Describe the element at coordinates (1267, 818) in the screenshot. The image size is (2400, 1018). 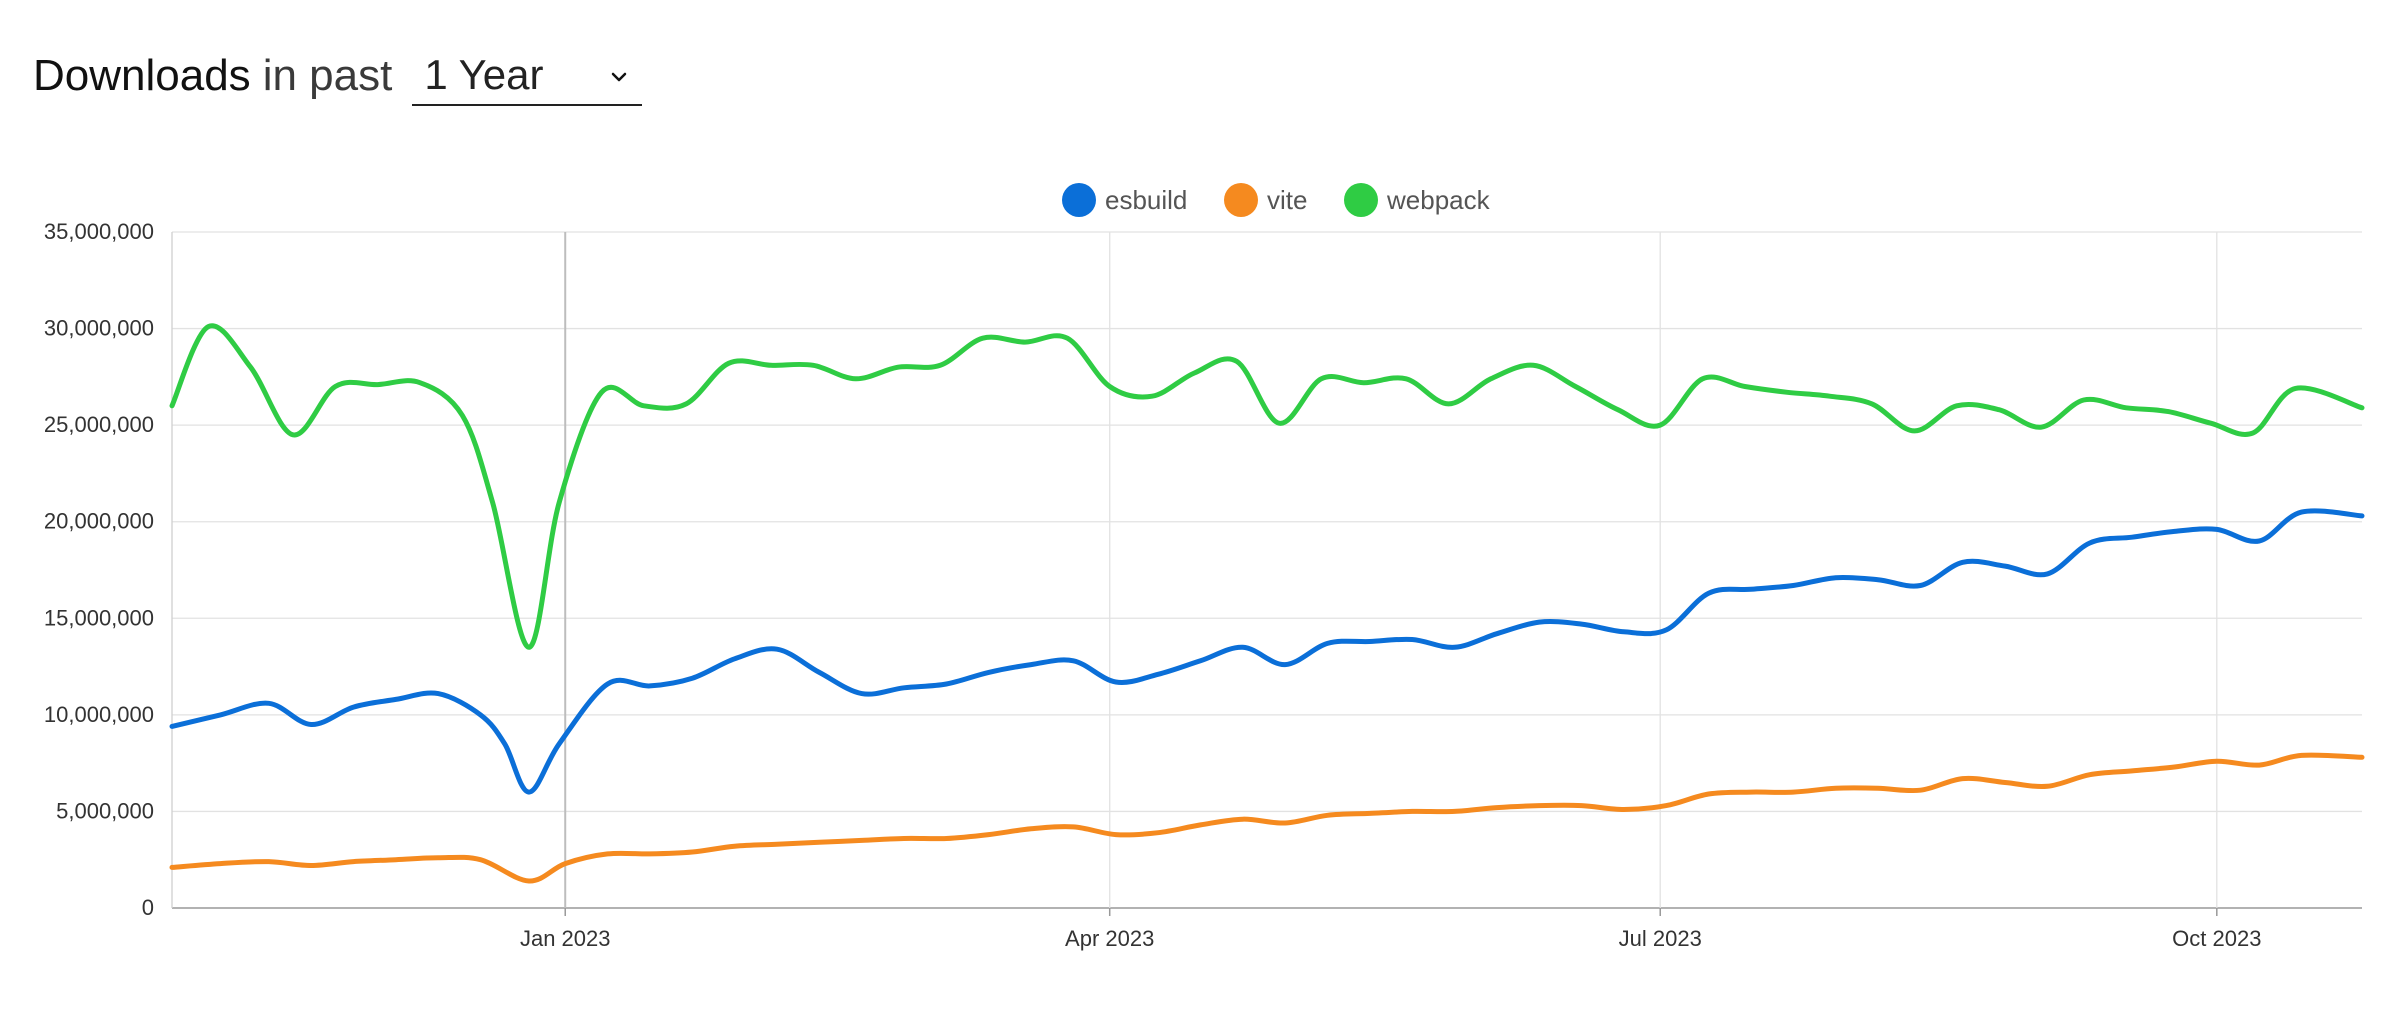
I see `series-line-vite` at that location.